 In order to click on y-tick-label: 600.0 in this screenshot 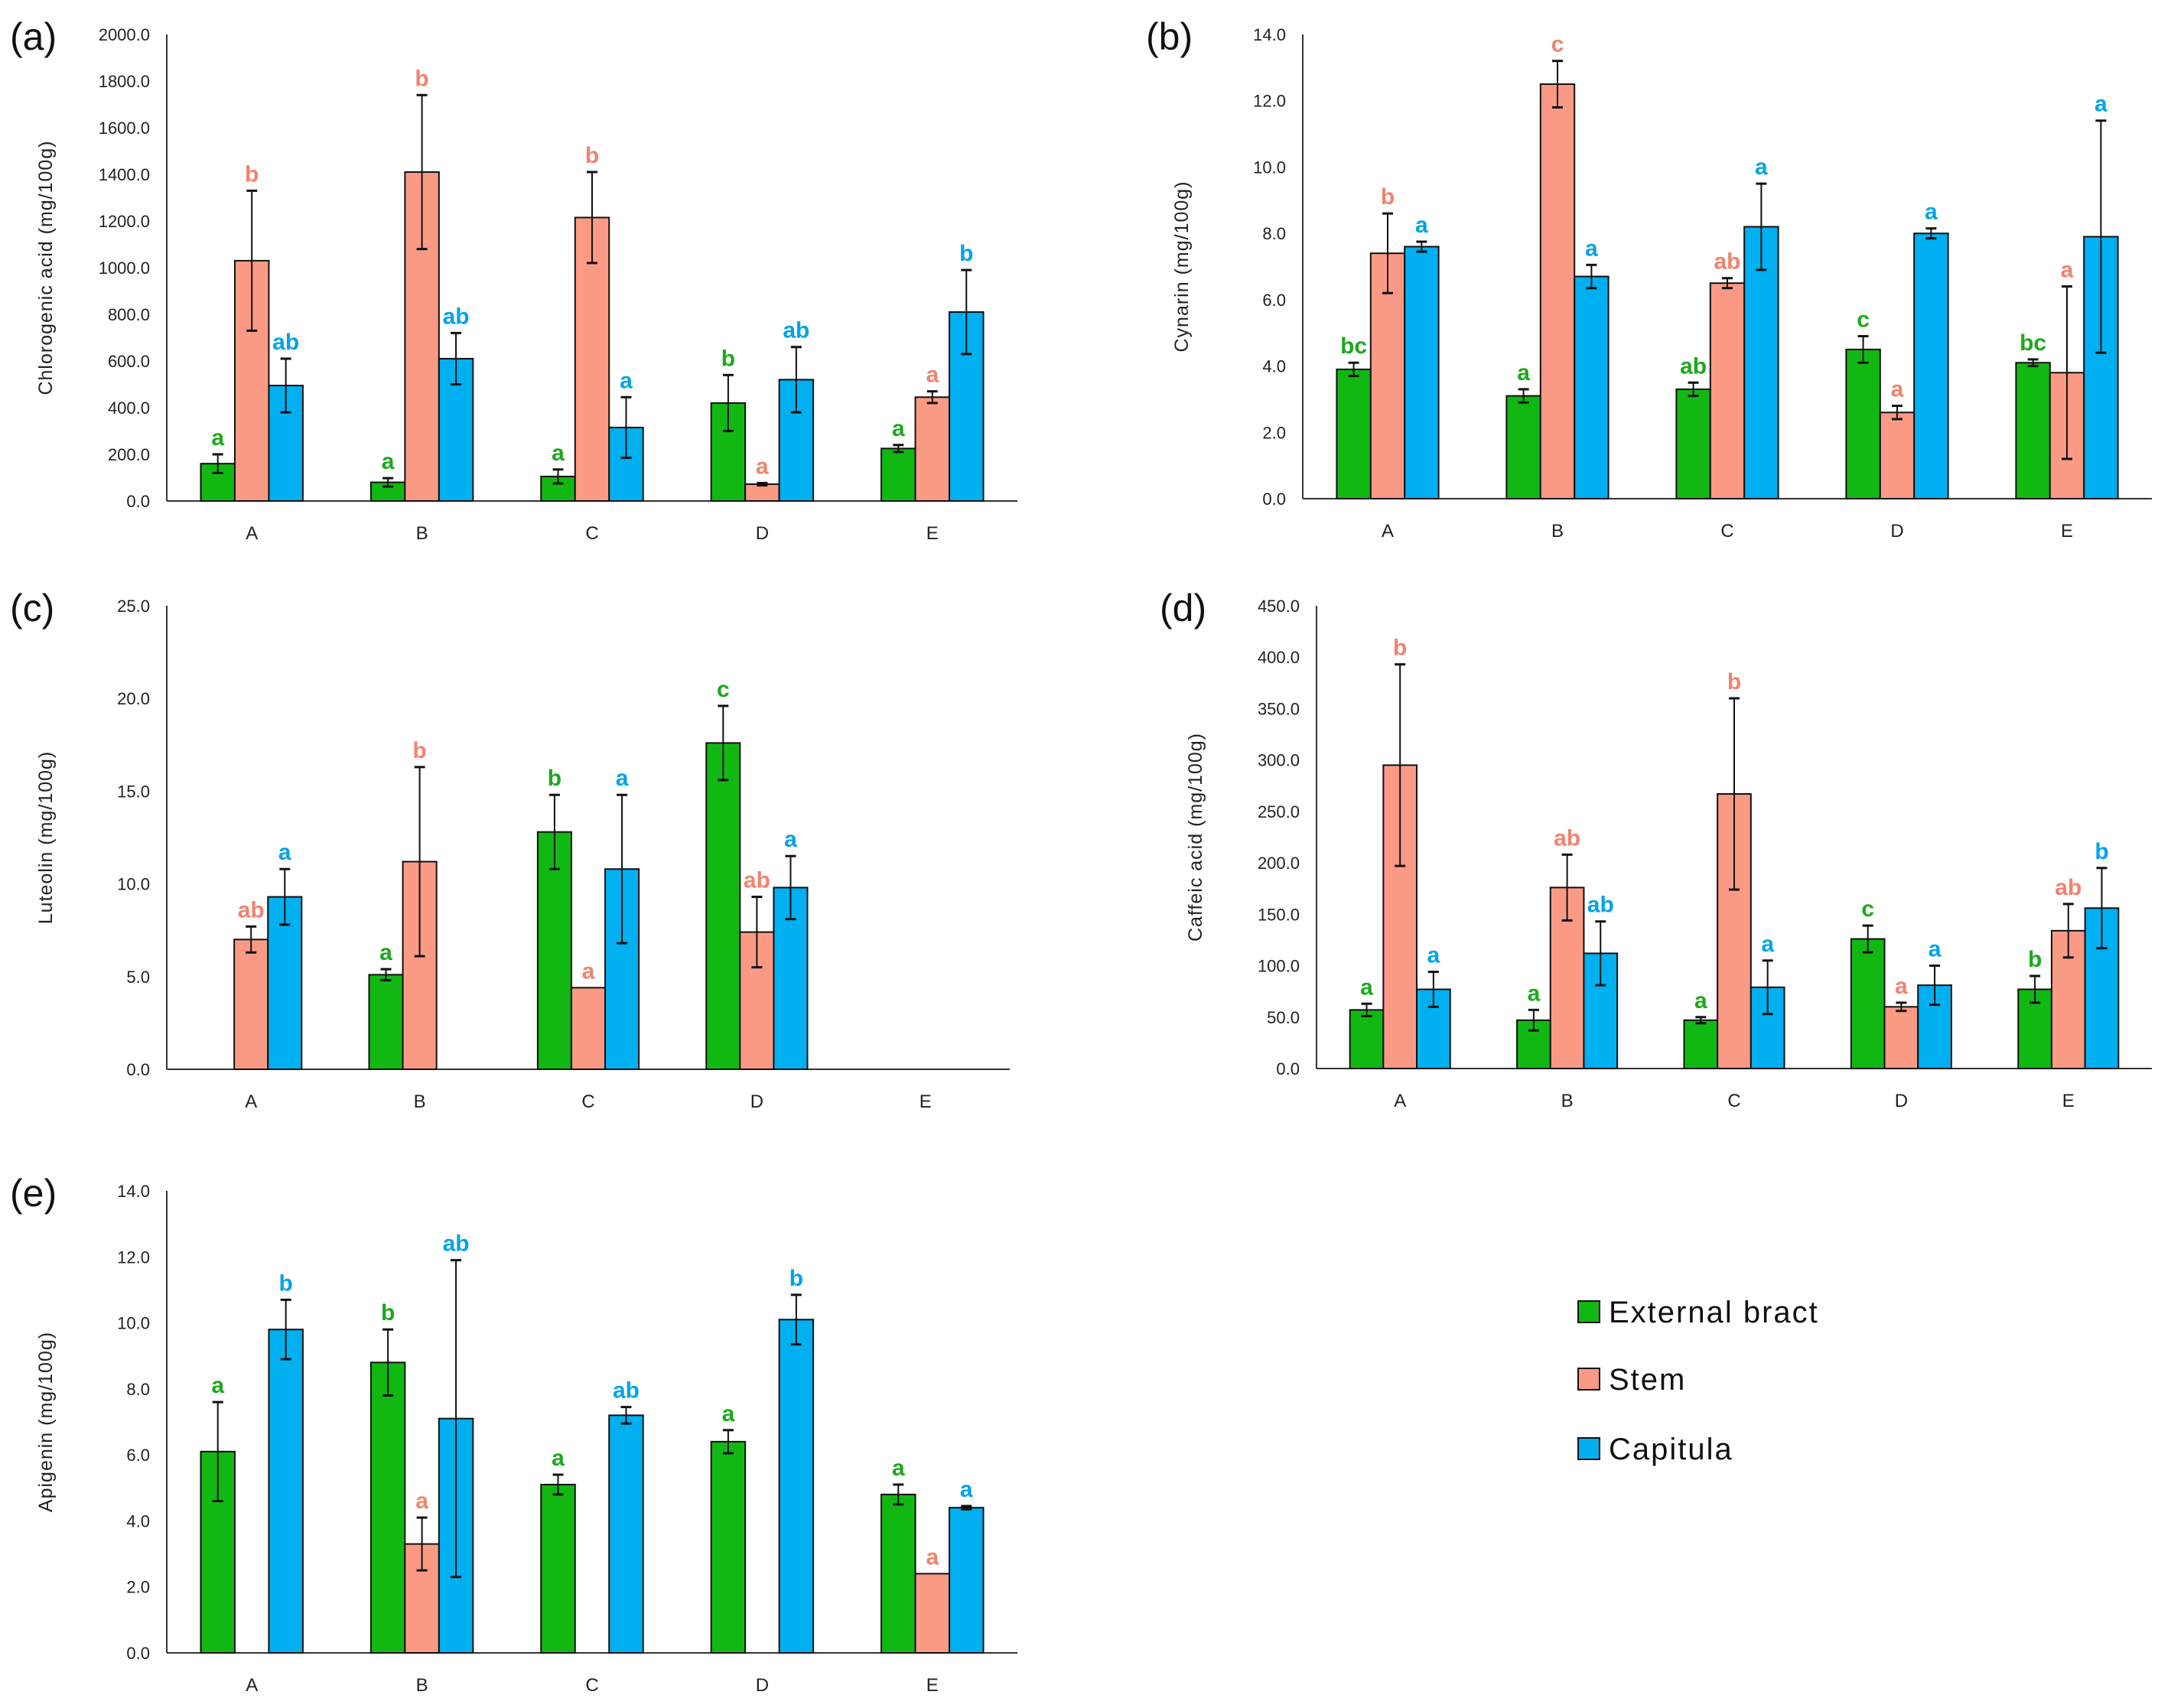, I will do `click(129, 361)`.